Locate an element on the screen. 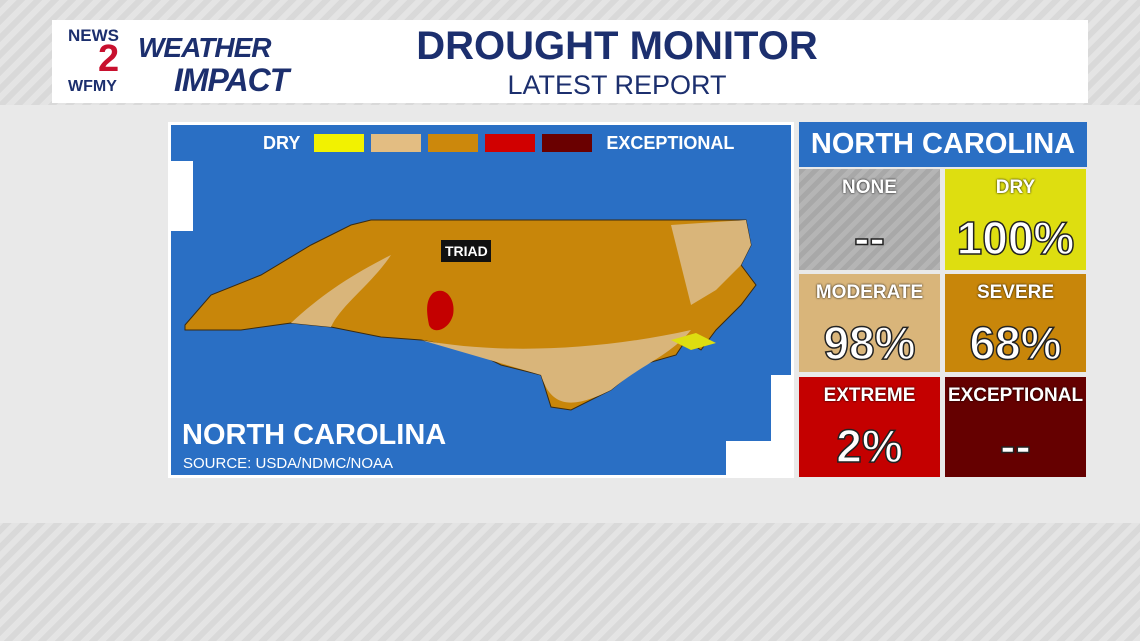 This screenshot has width=1140, height=641. status-cell: MODERATE 98% is located at coordinates (869, 323).